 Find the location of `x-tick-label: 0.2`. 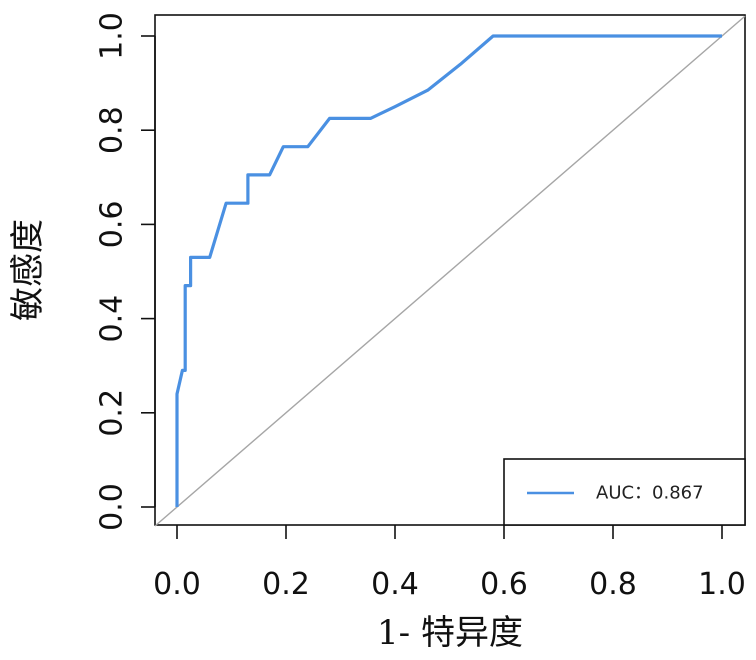

x-tick-label: 0.2 is located at coordinates (286, 584).